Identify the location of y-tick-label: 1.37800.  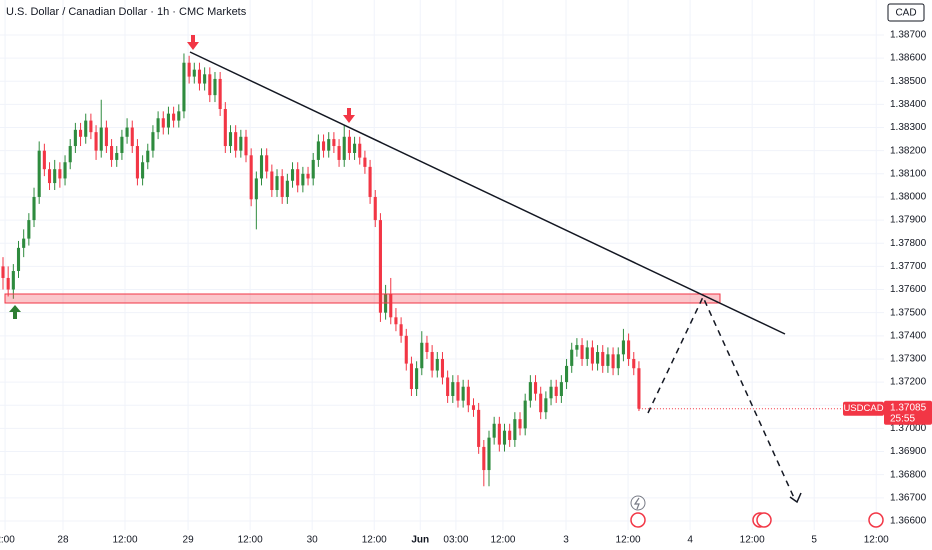
(908, 243).